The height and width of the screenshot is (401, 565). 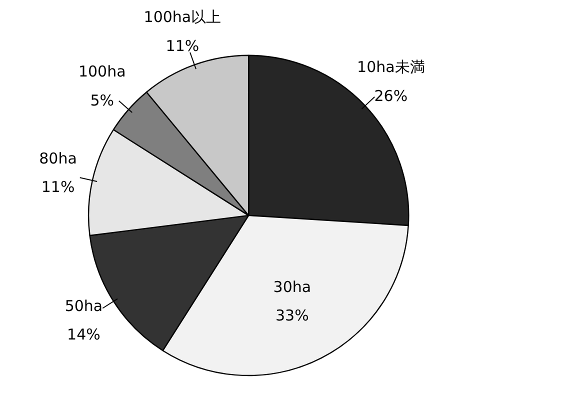 What do you see at coordinates (292, 287) in the screenshot?
I see `slice-label: 30ha` at bounding box center [292, 287].